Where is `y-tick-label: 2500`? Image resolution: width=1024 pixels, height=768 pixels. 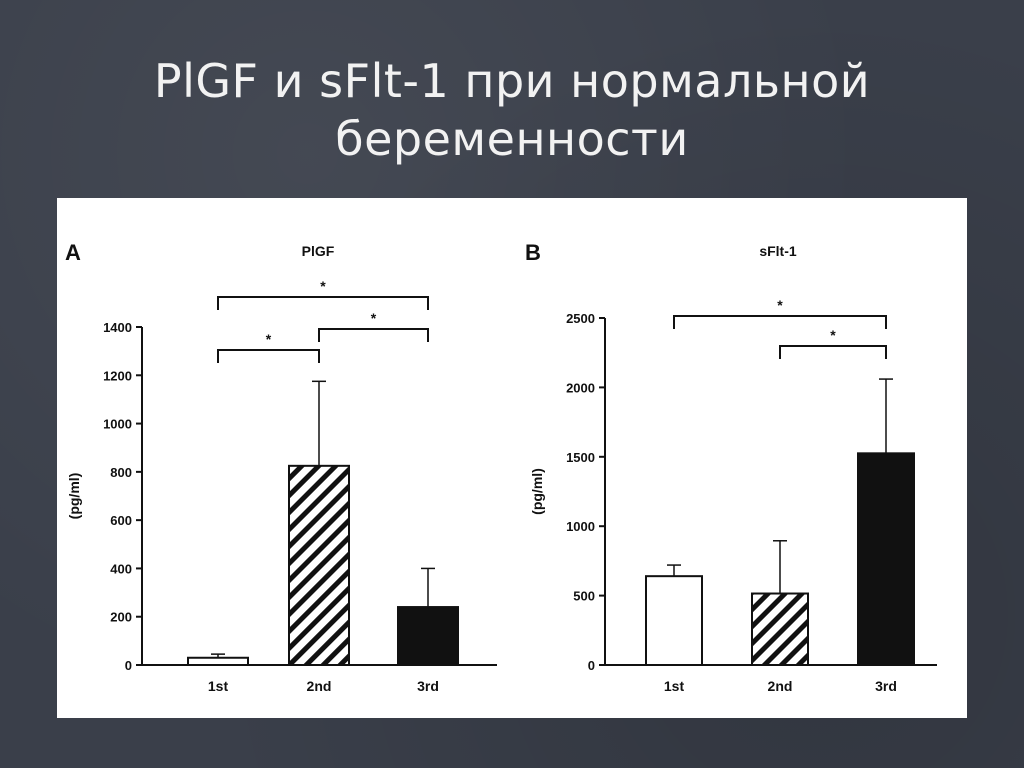 y-tick-label: 2500 is located at coordinates (580, 318).